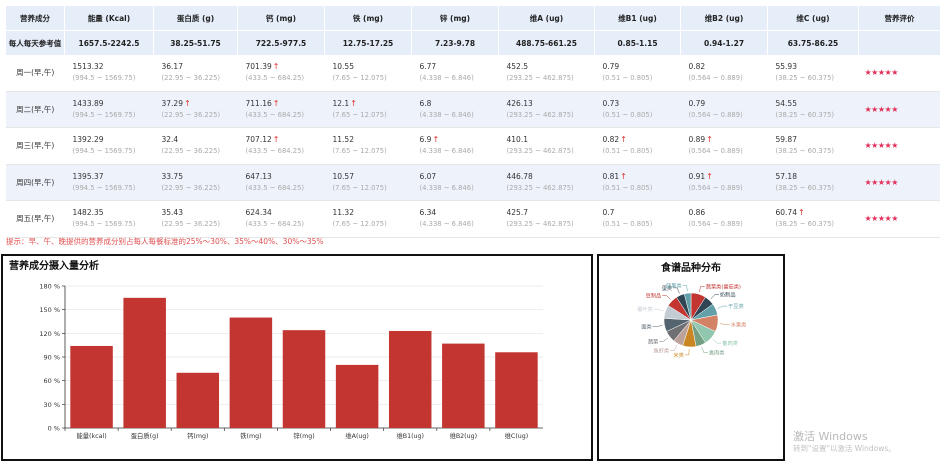 The width and height of the screenshot is (940, 470). I want to click on nutrient-value-line: 701.39↑, so click(285, 67).